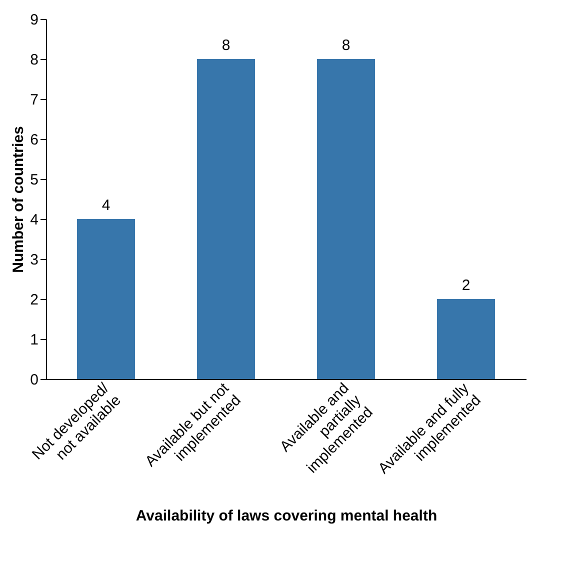  What do you see at coordinates (34, 300) in the screenshot?
I see `y-tick-label: 2` at bounding box center [34, 300].